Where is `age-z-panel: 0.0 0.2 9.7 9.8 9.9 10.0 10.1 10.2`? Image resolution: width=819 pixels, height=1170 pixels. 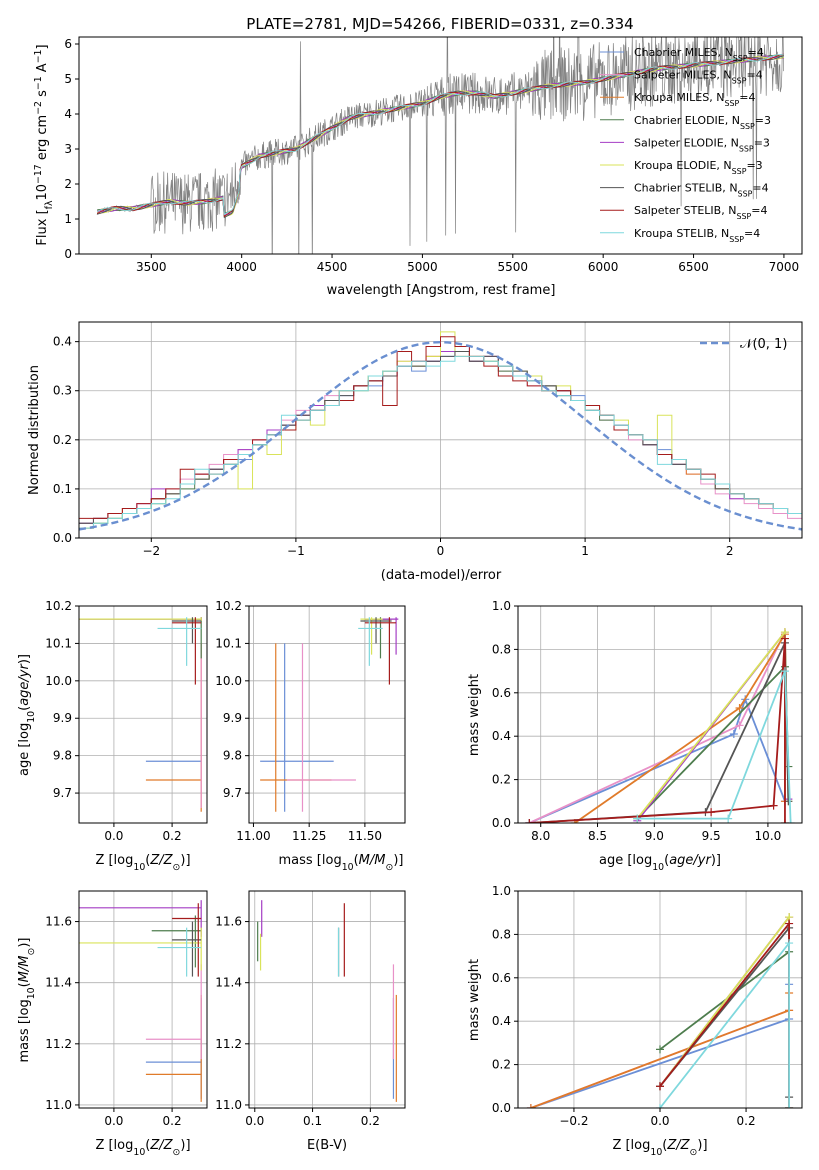
age-z-panel: 0.0 0.2 9.7 9.8 9.9 10.0 10.1 10.2 is located at coordinates (126, 721).